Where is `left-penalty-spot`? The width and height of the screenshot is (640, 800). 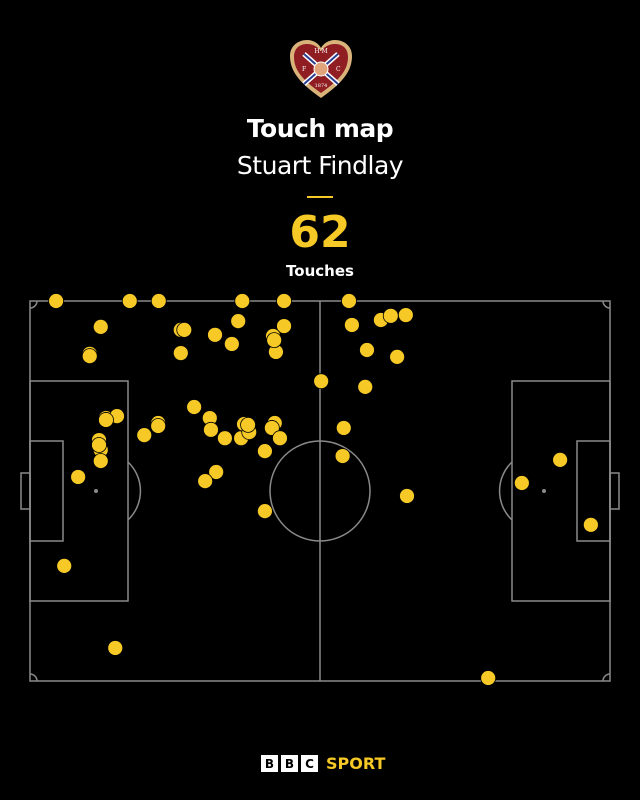
left-penalty-spot is located at coordinates (96, 491).